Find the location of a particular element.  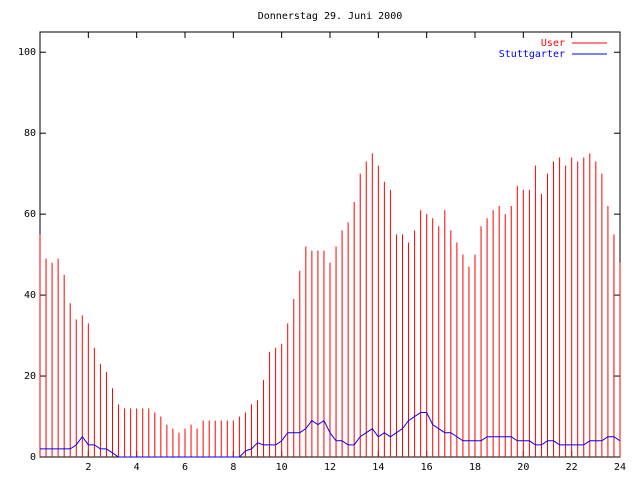

x-tick-label: 22 is located at coordinates (572, 467).